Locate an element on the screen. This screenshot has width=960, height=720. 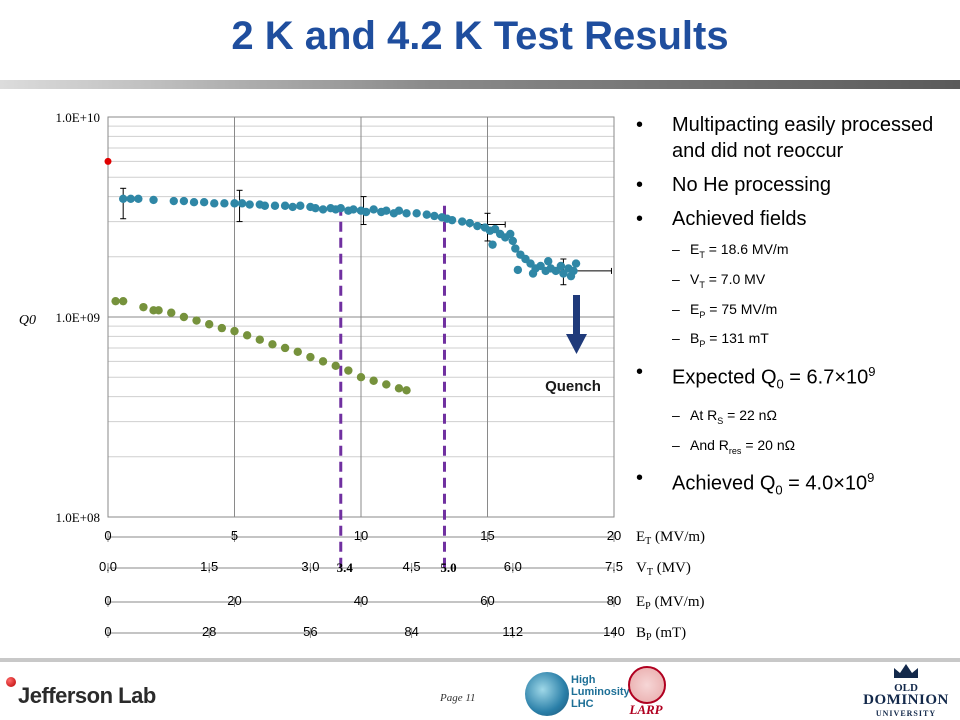
quench-arrow-head is located at coordinates (576, 344).